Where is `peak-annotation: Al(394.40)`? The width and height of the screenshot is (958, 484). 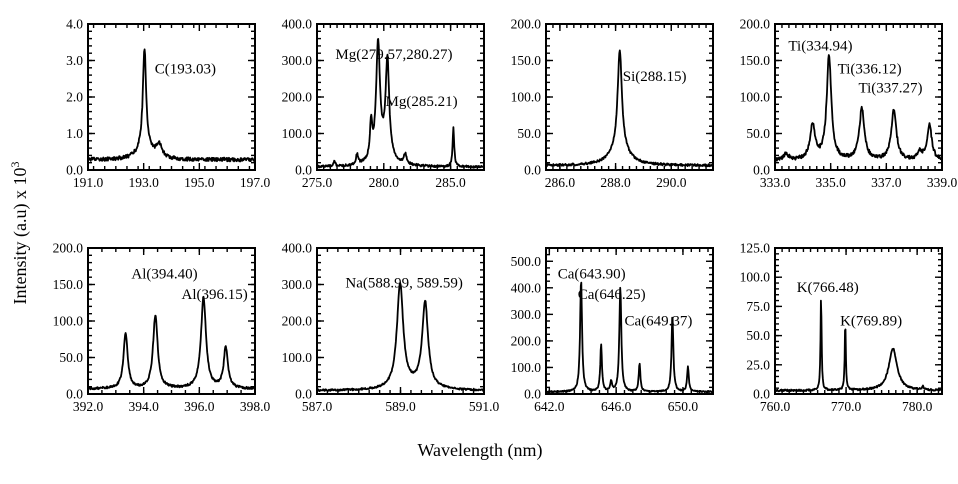 peak-annotation: Al(394.40) is located at coordinates (164, 275).